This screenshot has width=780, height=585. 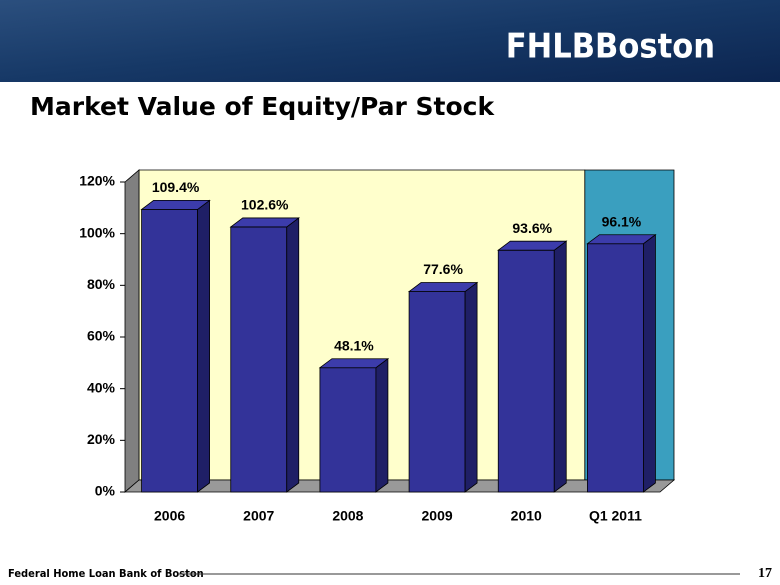 I want to click on side-wall, so click(x=132, y=331).